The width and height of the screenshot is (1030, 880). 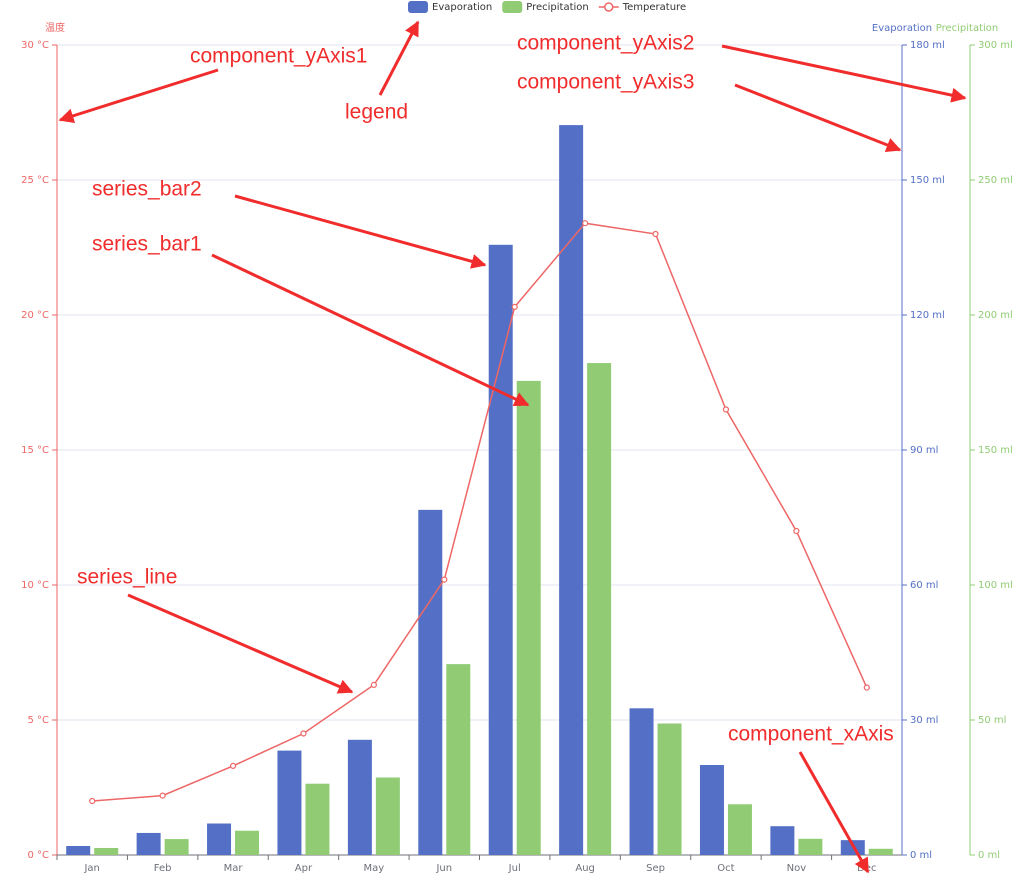 What do you see at coordinates (654, 7) in the screenshot?
I see `legend-label: Temperature` at bounding box center [654, 7].